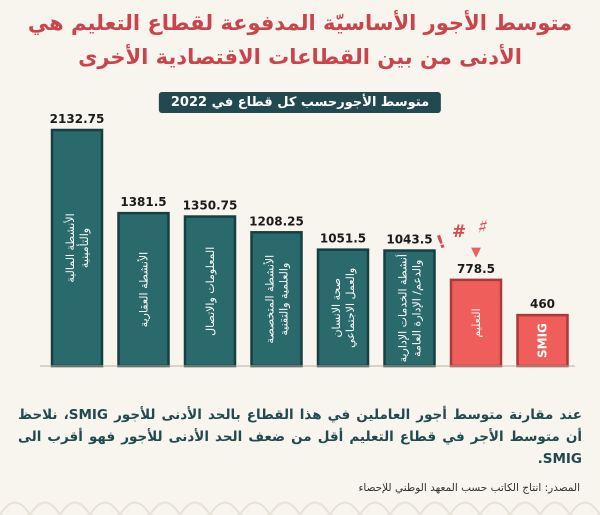 The image size is (600, 515). I want to click on value-label-7: 778.5, so click(476, 269).